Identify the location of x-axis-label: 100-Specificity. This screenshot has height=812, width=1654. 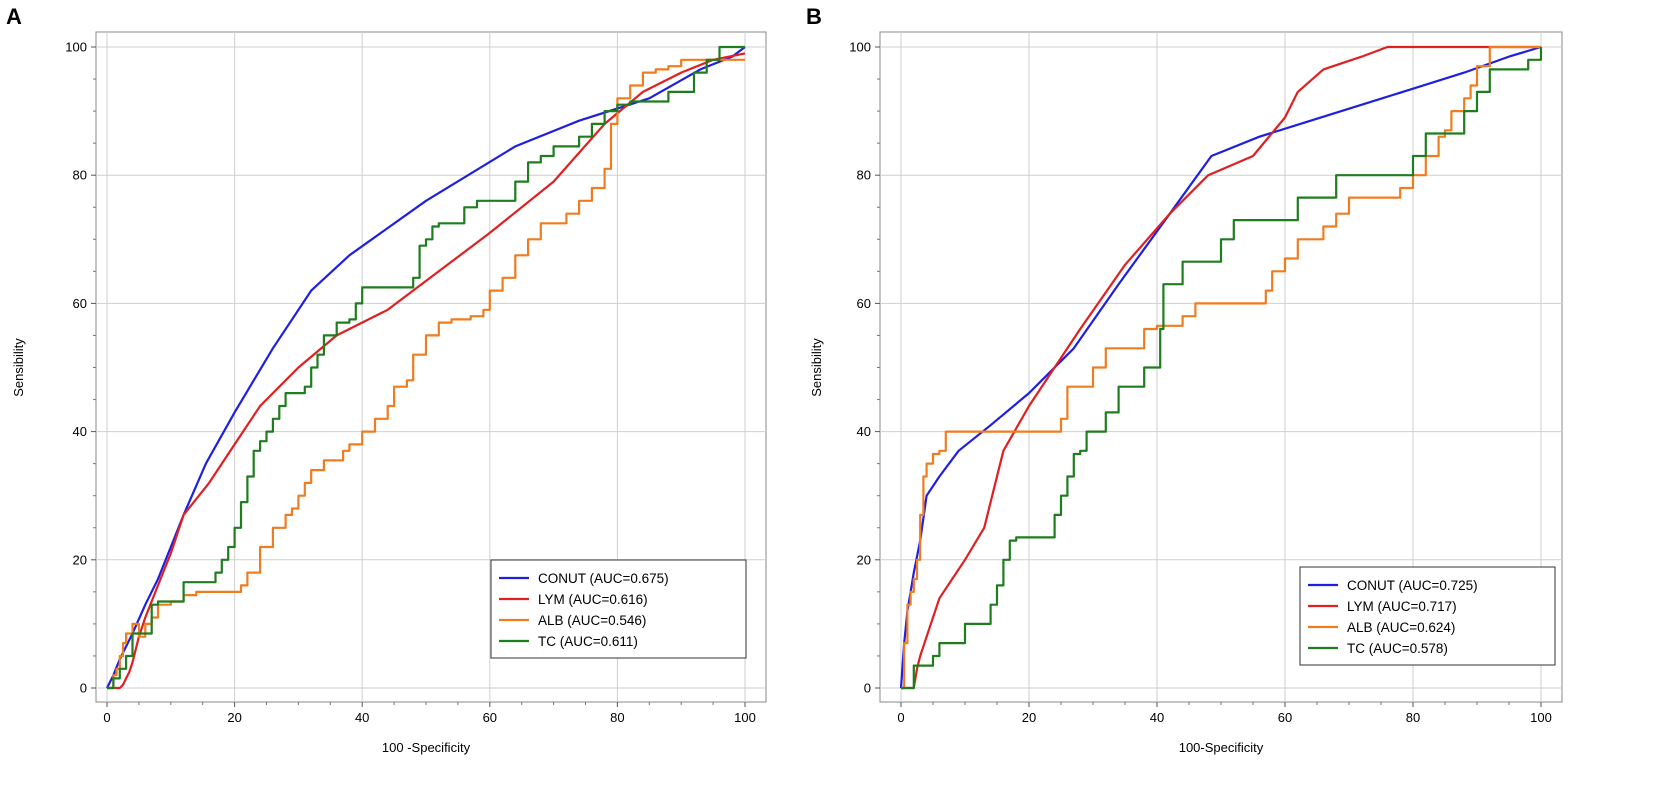
(1221, 747).